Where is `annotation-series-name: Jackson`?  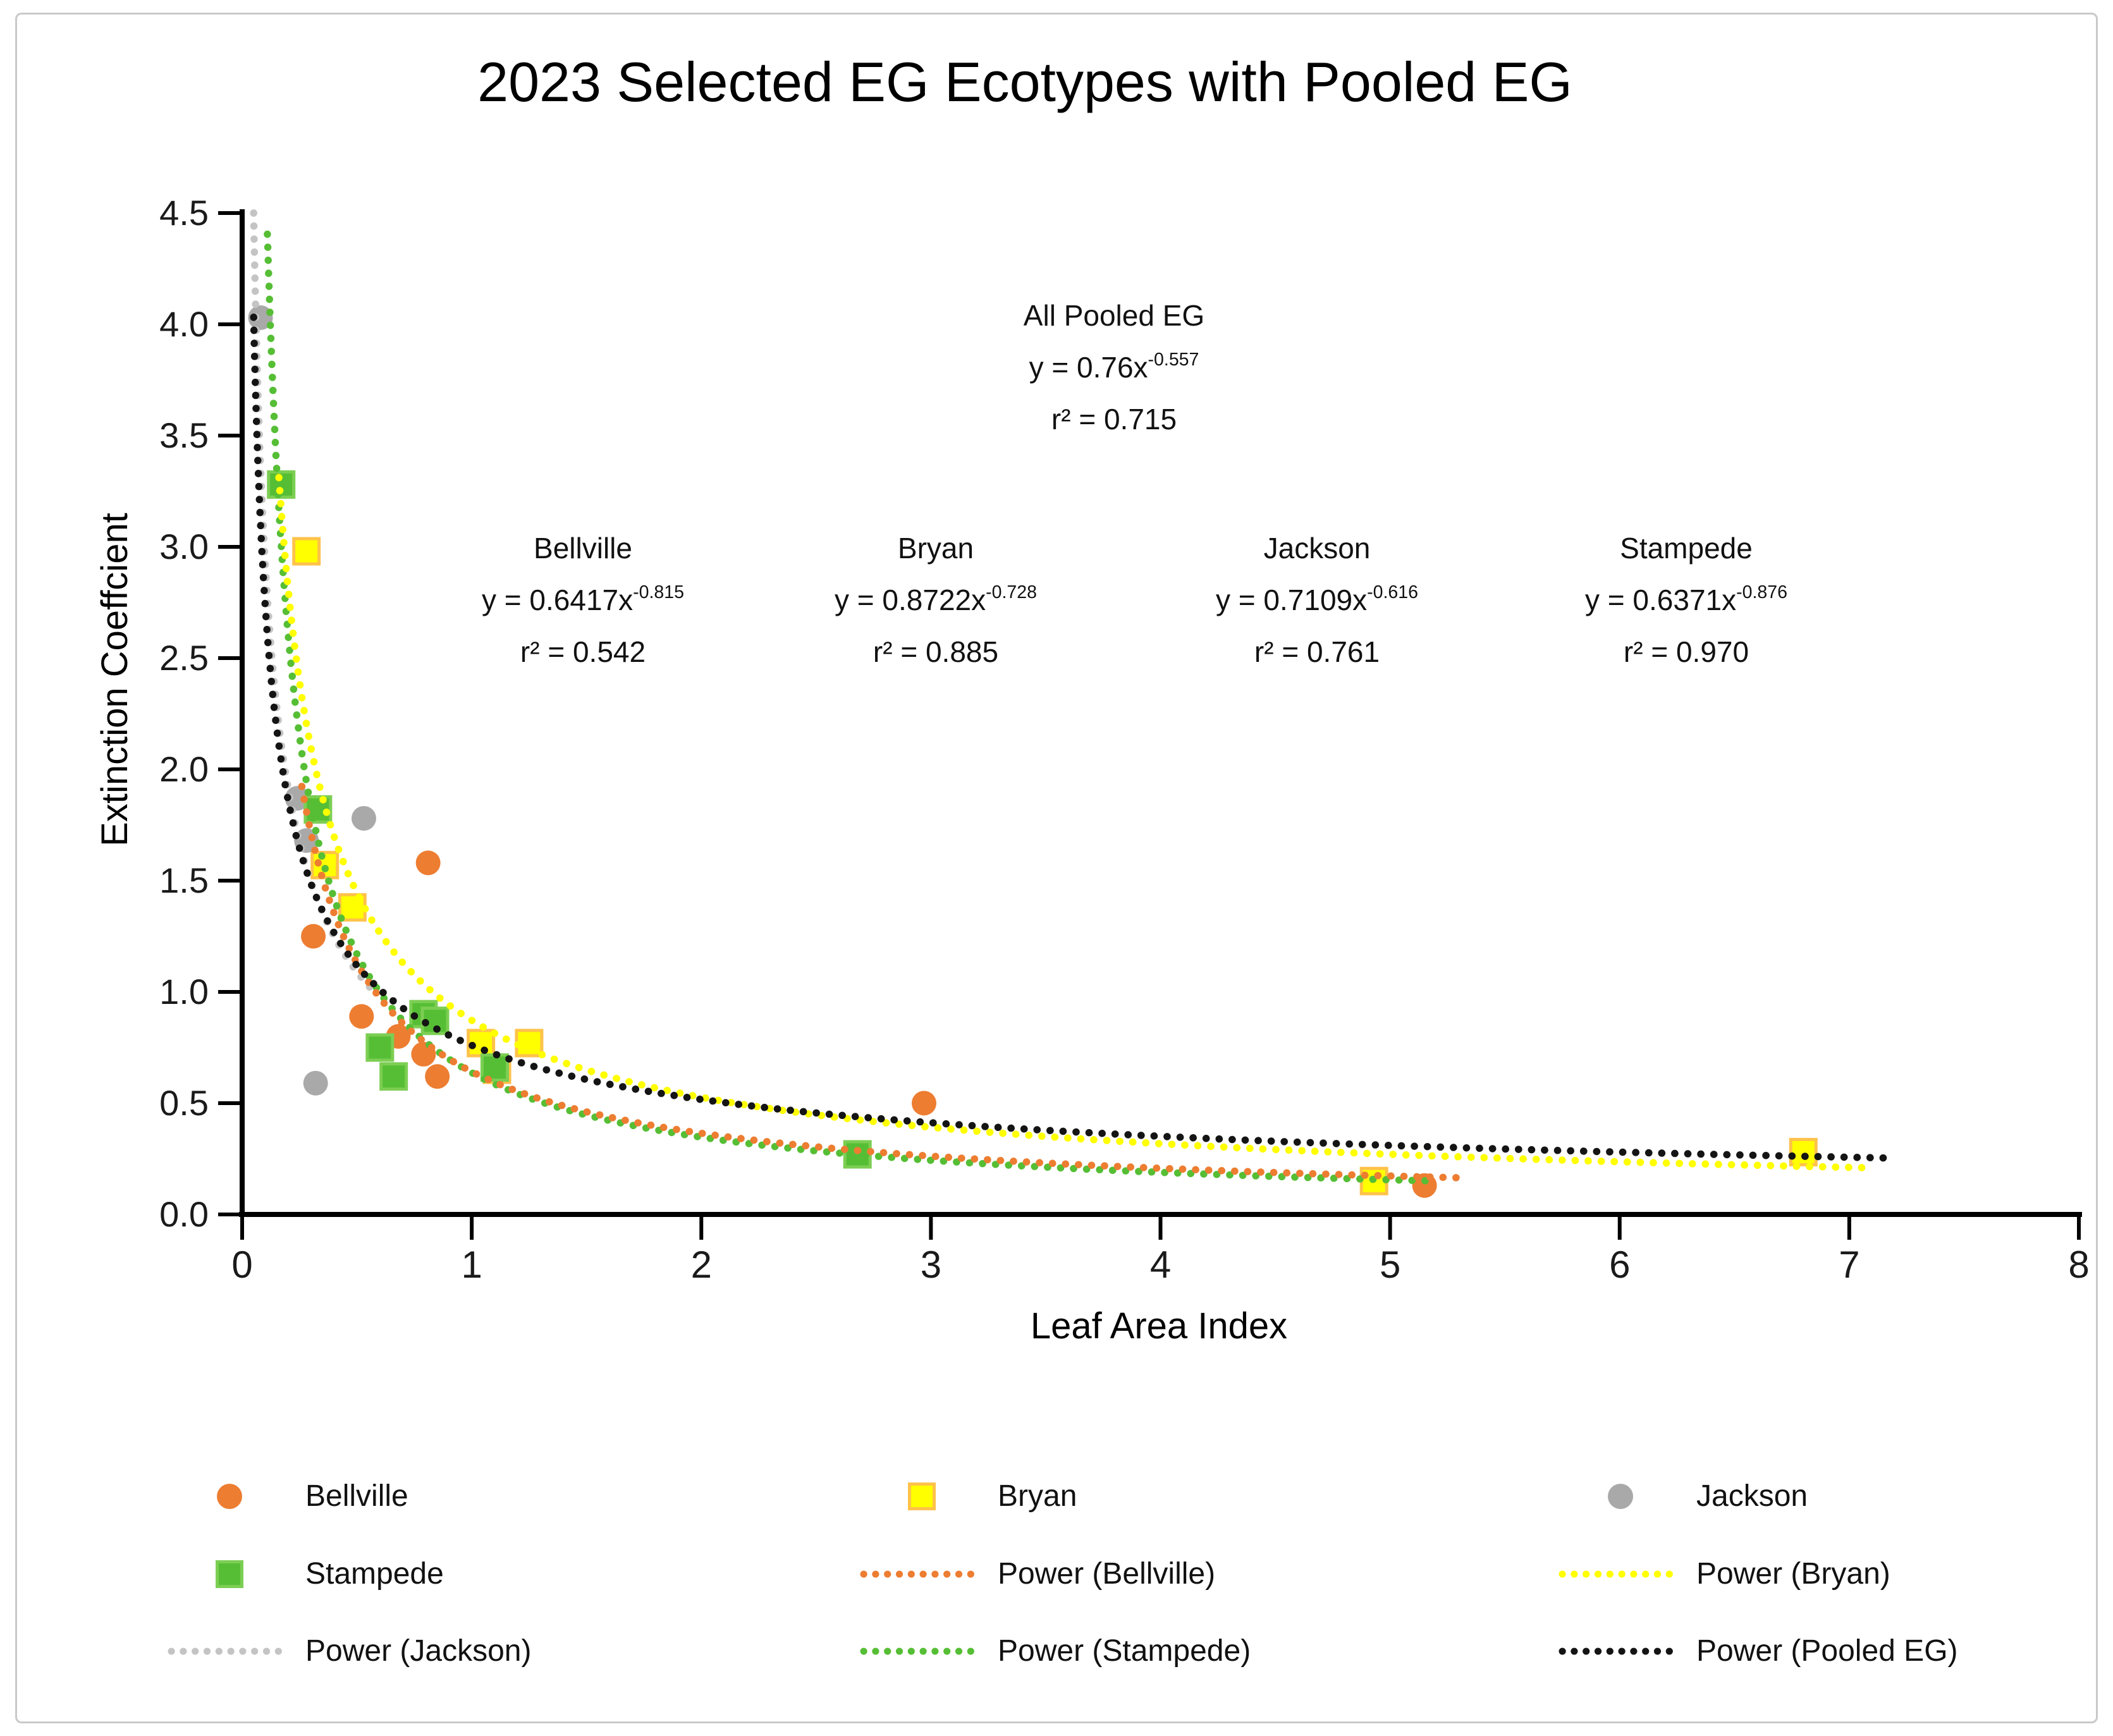 annotation-series-name: Jackson is located at coordinates (1317, 548).